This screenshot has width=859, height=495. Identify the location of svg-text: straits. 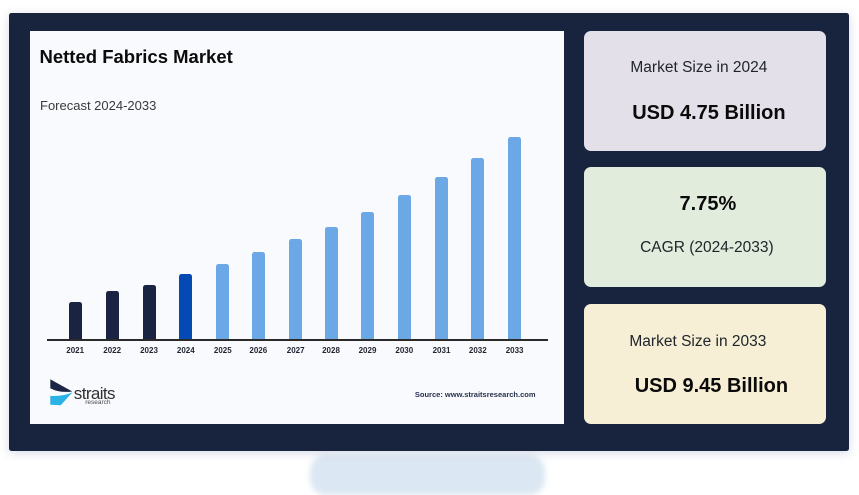
(94, 393).